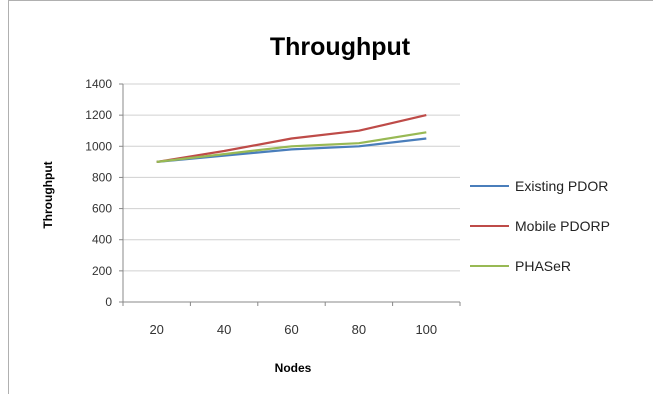 This screenshot has width=653, height=394. Describe the element at coordinates (224, 329) in the screenshot. I see `x-tick-label: 40` at that location.